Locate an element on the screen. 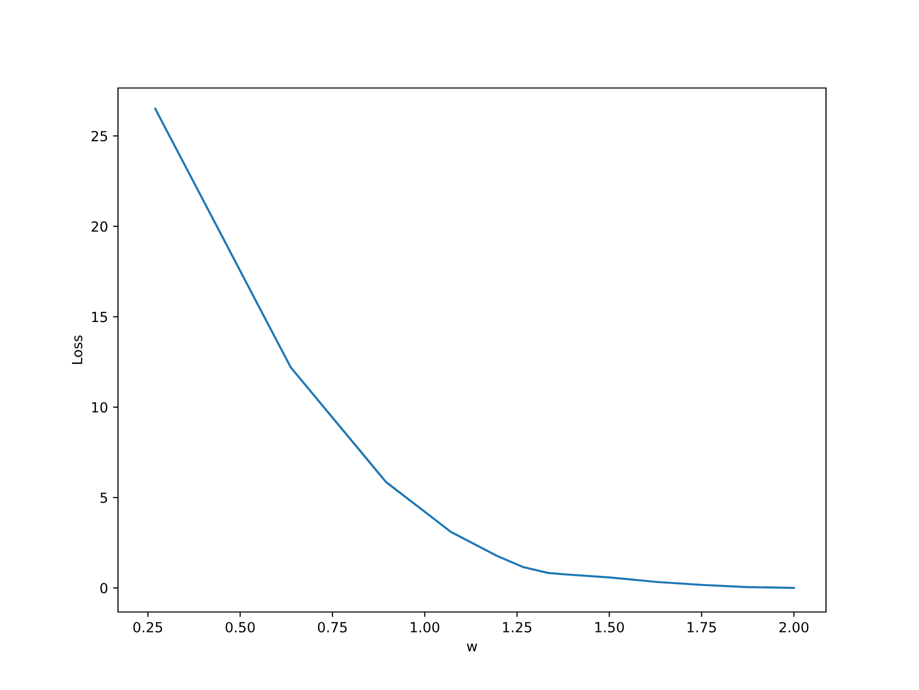 This screenshot has width=919, height=690. x-tick-label: 0.75 is located at coordinates (332, 627).